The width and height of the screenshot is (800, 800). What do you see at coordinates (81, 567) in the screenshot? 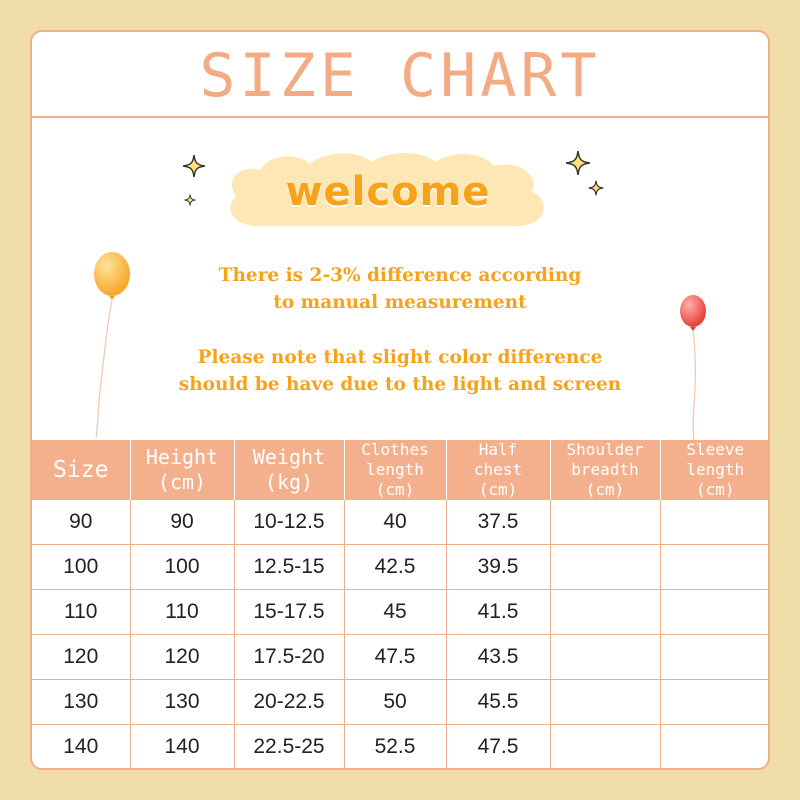
I see `cell-size: 100` at bounding box center [81, 567].